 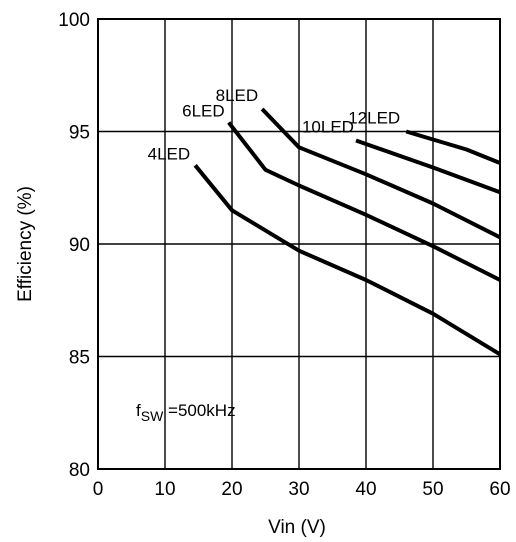 I want to click on series-label-6led: 6LED, so click(x=203, y=111).